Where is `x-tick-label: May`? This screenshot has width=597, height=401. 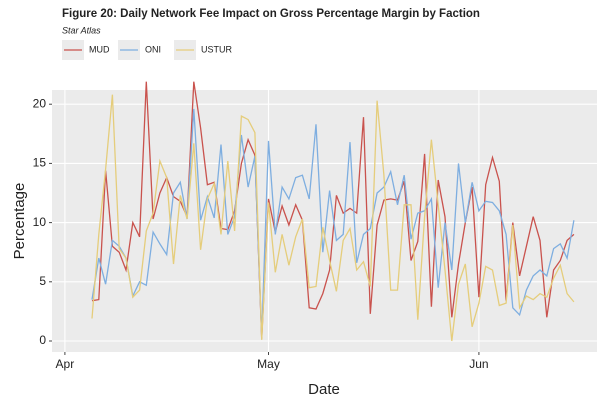 x-tick-label: May is located at coordinates (268, 364).